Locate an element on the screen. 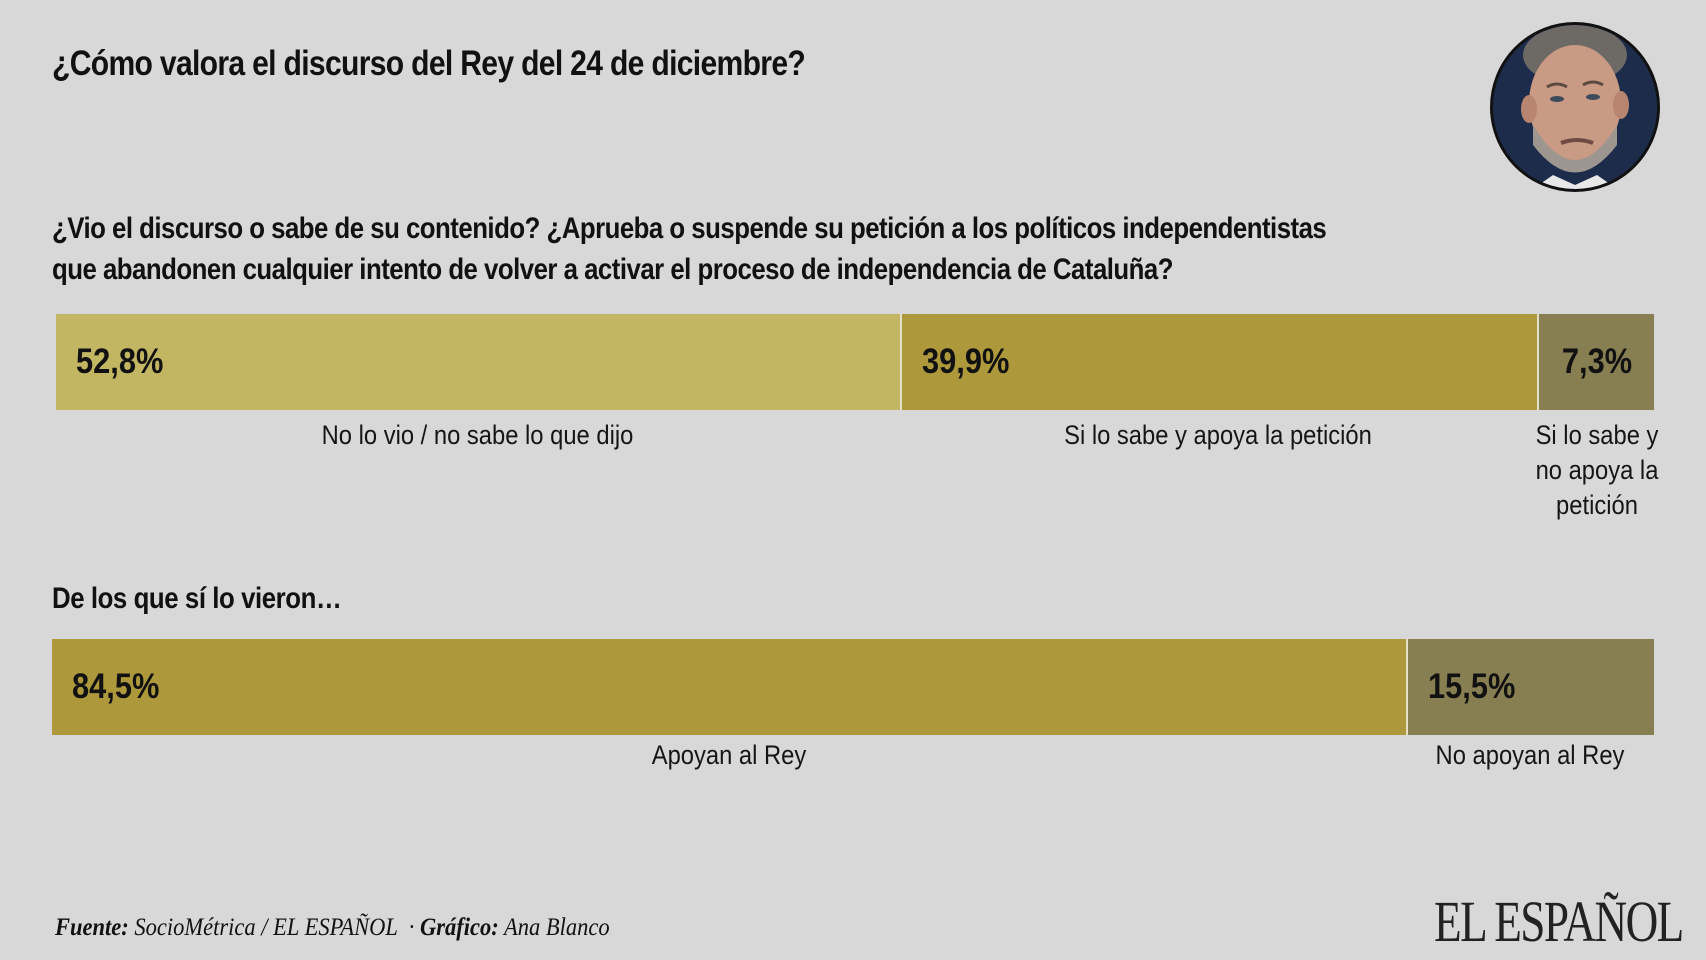  graphic-author: Ana Blanco is located at coordinates (556, 927).